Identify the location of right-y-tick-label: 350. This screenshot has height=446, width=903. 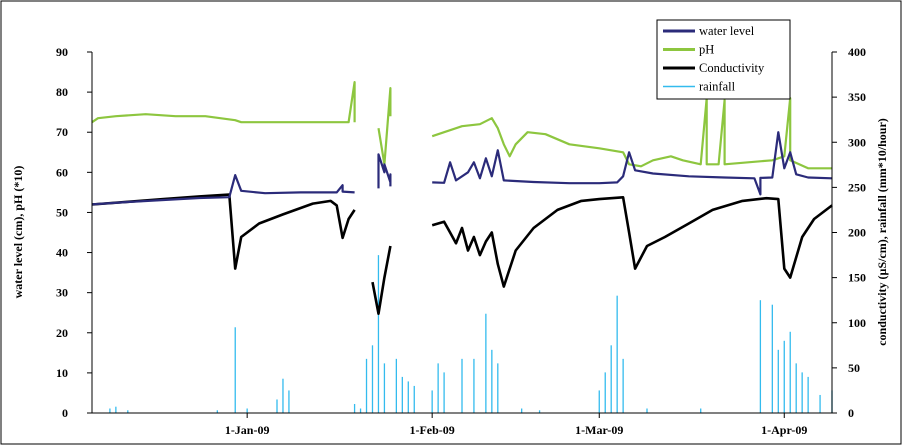
(857, 97).